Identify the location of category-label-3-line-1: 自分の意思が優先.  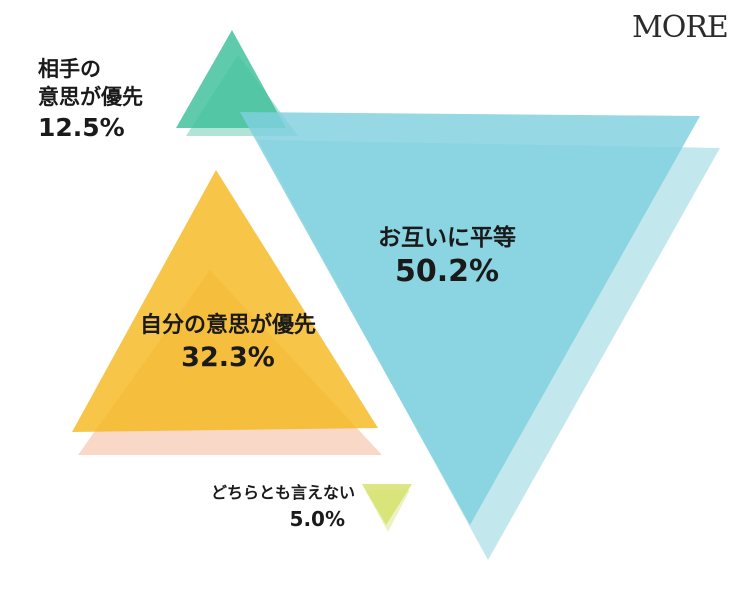
(228, 325).